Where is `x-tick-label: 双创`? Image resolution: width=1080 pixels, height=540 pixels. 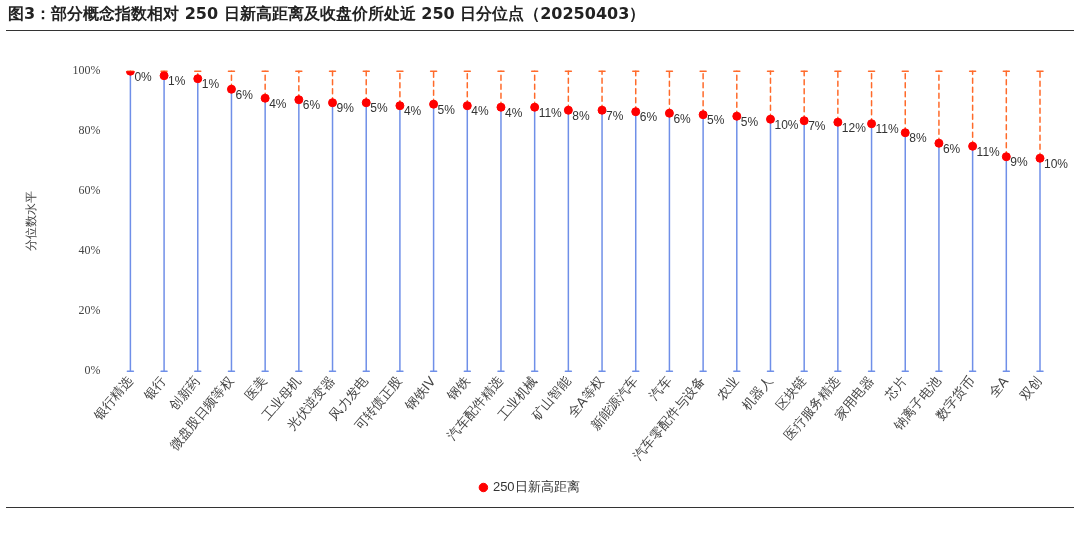 x-tick-label: 双创 is located at coordinates (1030, 388).